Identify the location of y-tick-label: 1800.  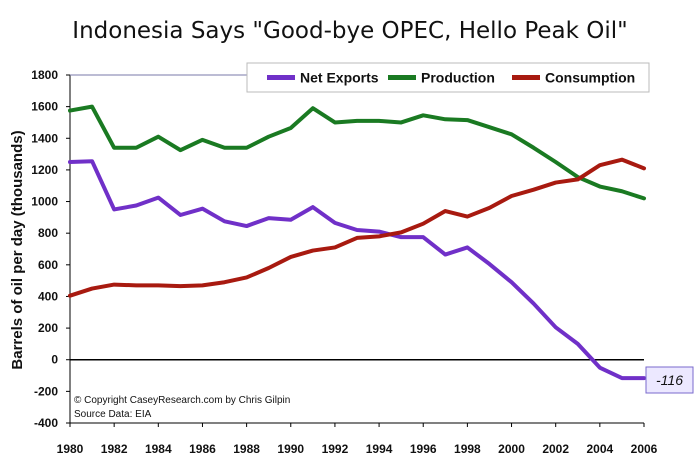
(44, 75).